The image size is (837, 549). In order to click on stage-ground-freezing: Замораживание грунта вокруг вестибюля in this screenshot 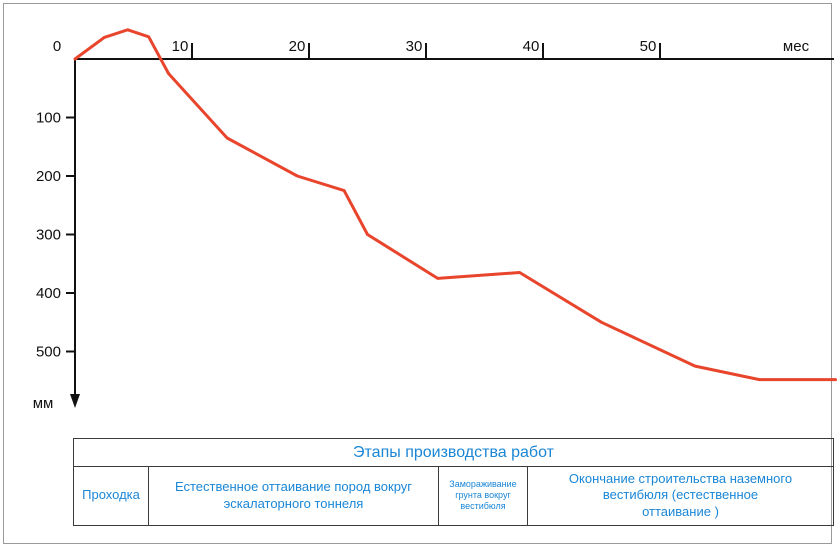, I will do `click(483, 495)`.